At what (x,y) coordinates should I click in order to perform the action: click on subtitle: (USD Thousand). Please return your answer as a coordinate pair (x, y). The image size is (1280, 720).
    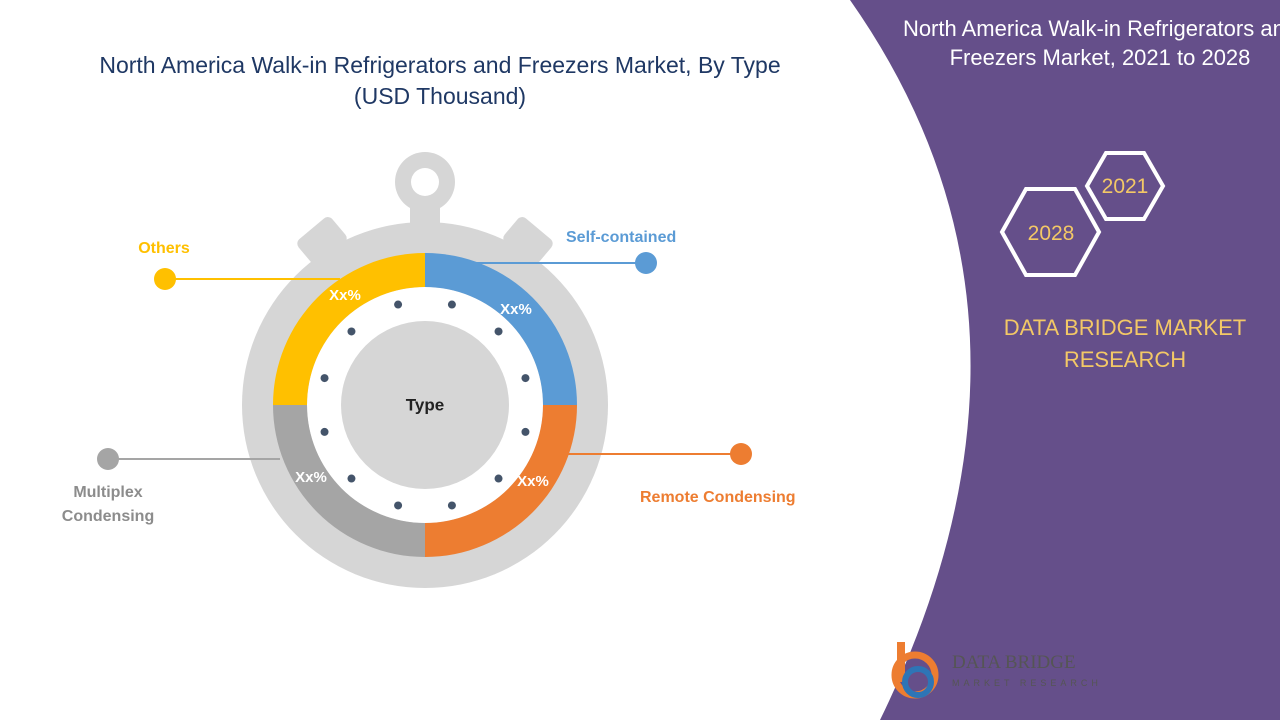
    Looking at the image, I should click on (440, 96).